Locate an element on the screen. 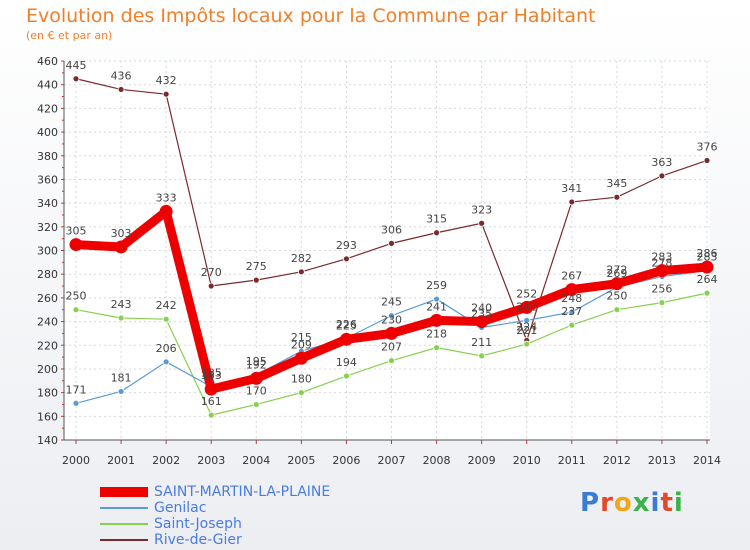  data-label: 278 is located at coordinates (661, 263).